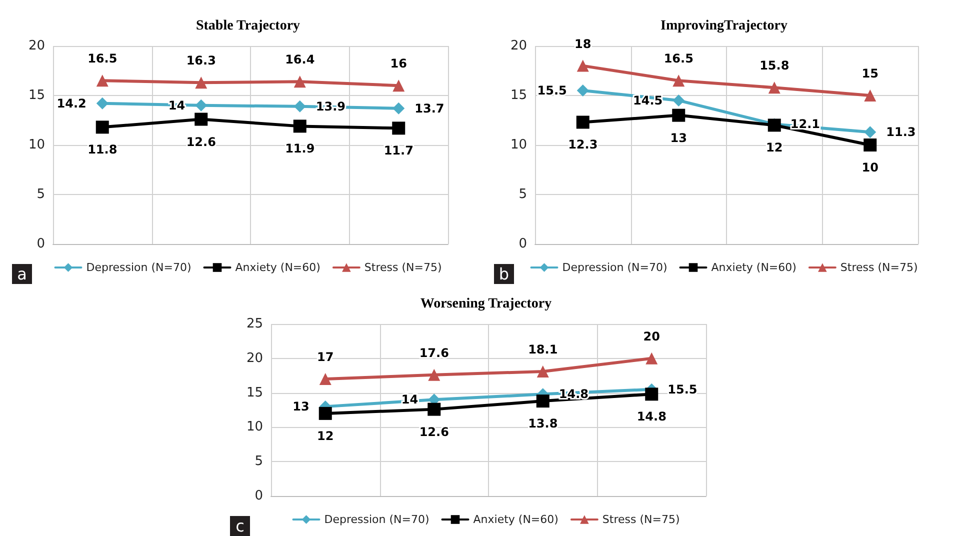  Describe the element at coordinates (398, 63) in the screenshot. I see `data-label: 16` at that location.